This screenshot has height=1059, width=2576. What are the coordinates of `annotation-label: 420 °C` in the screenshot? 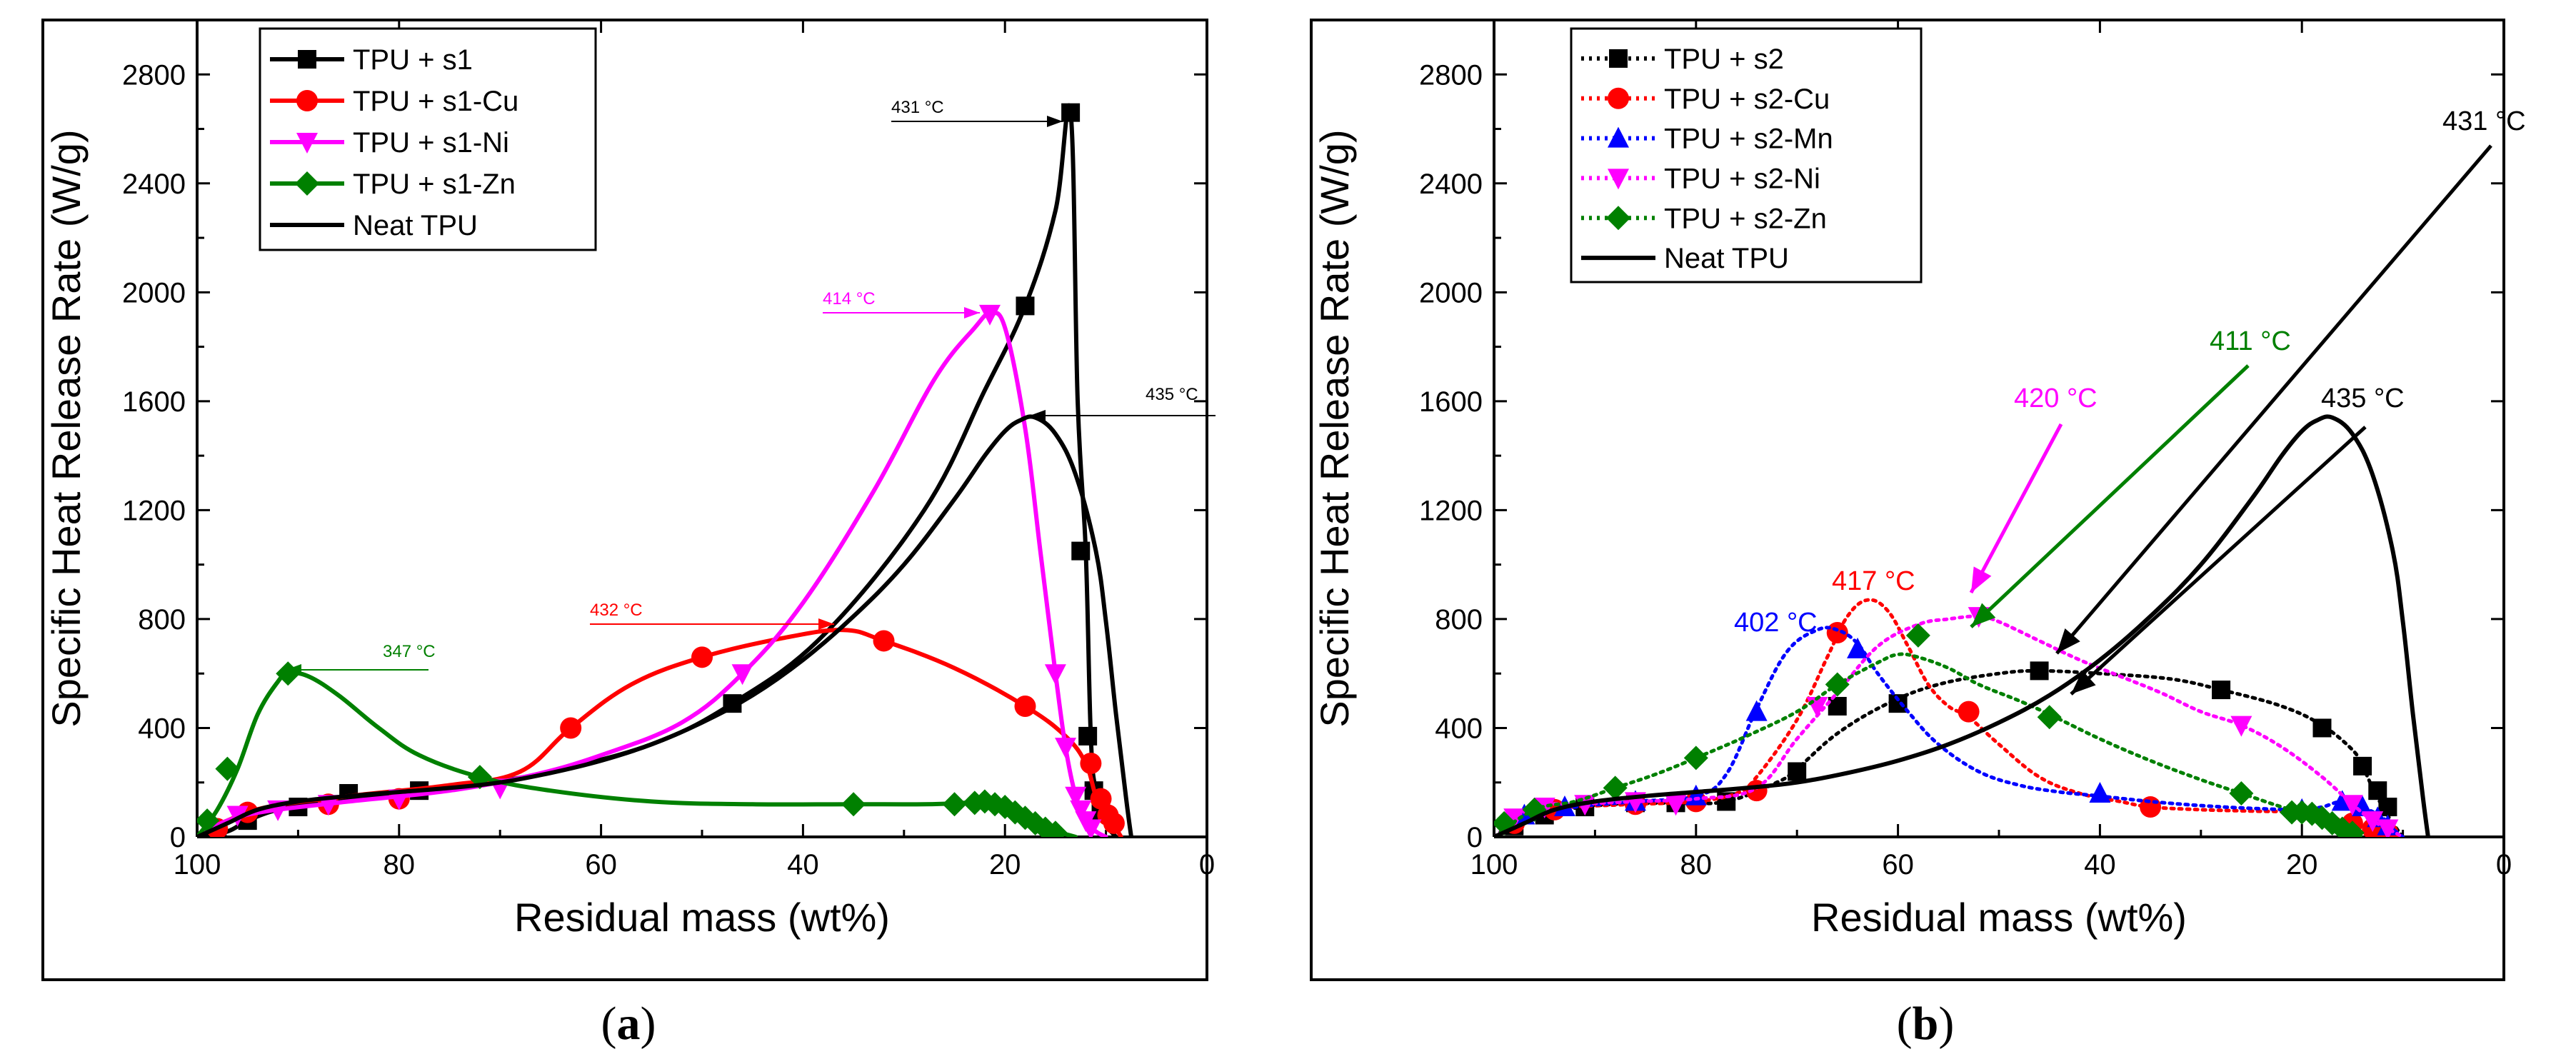 It's located at (2056, 398).